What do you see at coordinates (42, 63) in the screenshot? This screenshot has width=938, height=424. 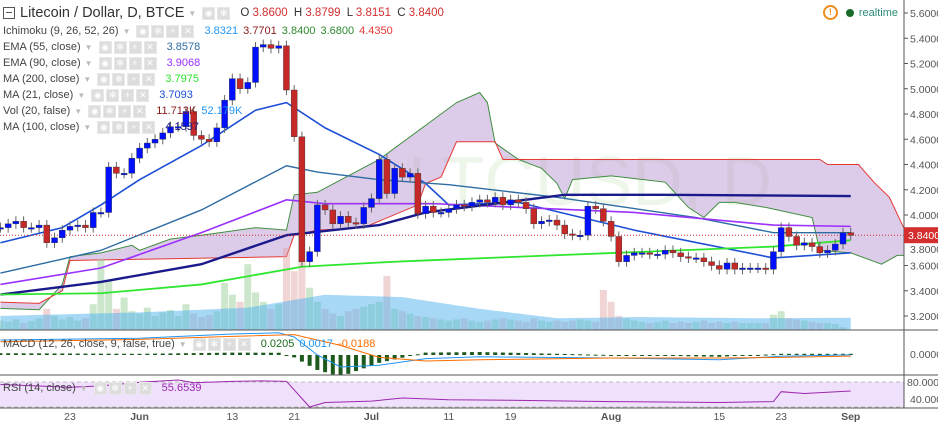 I see `indicator-name: EMA (90, close)` at bounding box center [42, 63].